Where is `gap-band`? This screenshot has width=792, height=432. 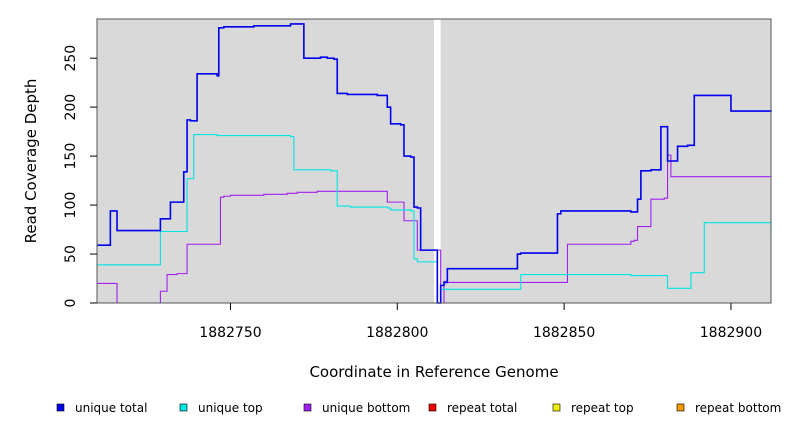
gap-band is located at coordinates (437, 161).